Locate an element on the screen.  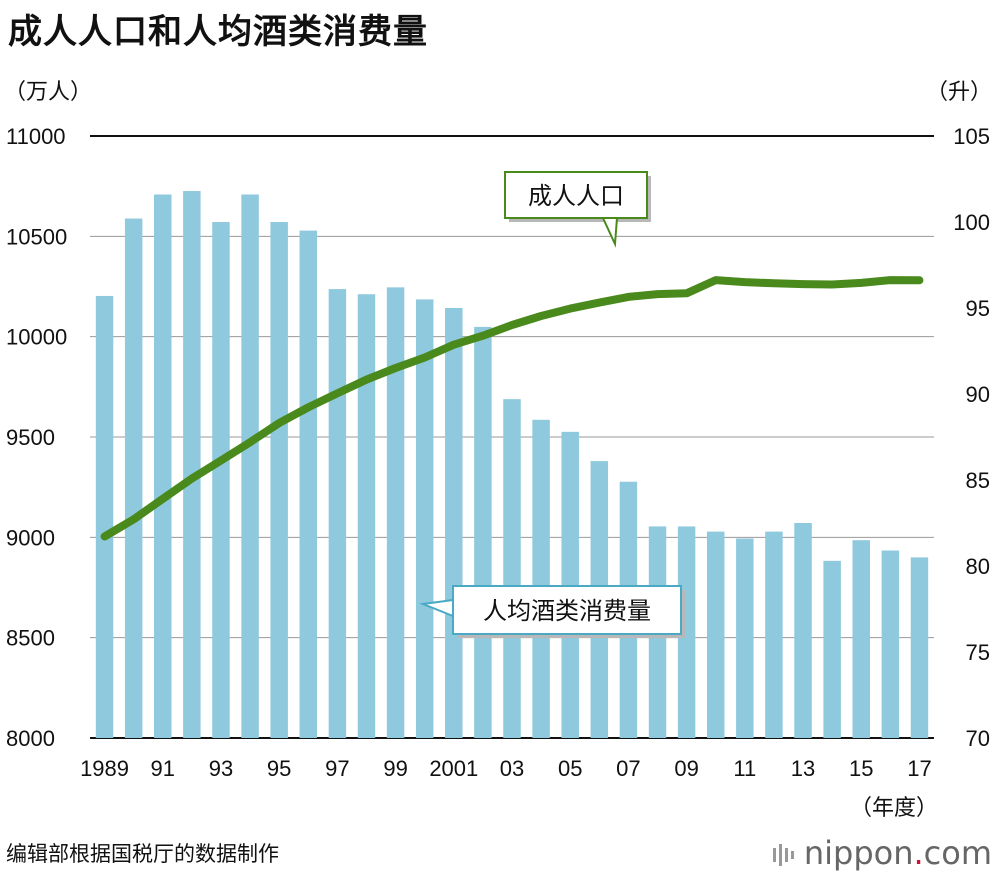
callout-population-label: 成人人口 is located at coordinates (576, 196).